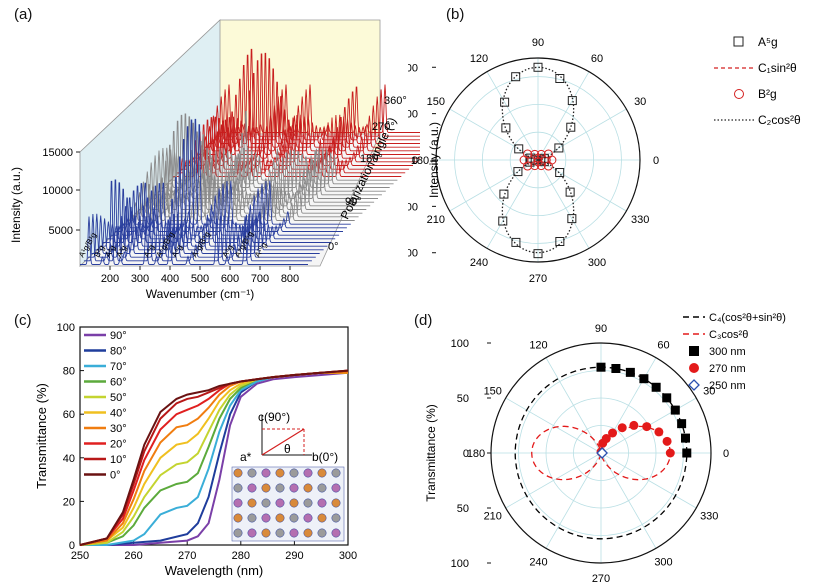 This screenshot has width=819, height=588. I want to click on chart-c-y-tick-label: 40, so click(69, 459).